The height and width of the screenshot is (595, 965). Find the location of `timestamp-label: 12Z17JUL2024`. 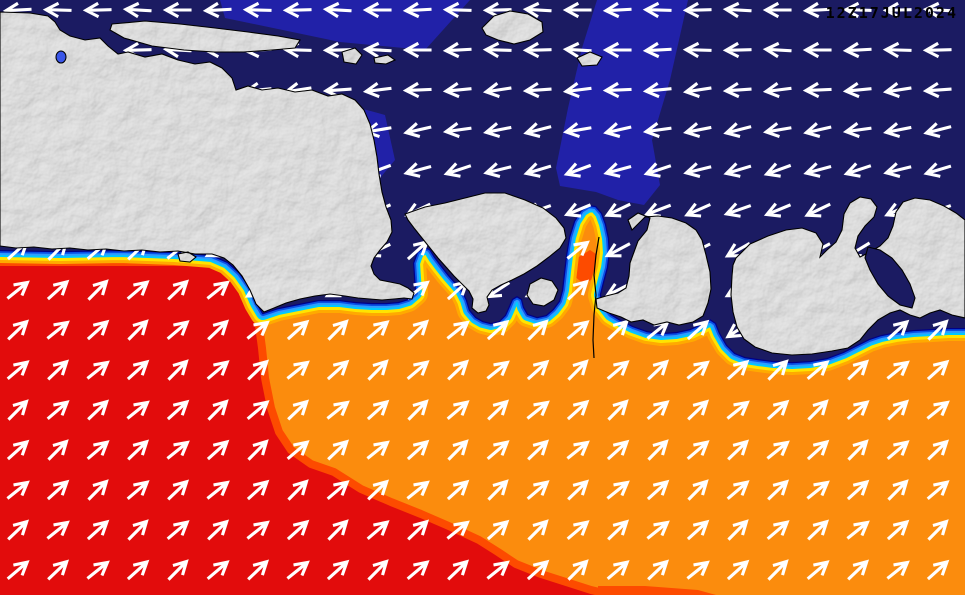

timestamp-label: 12Z17JUL2024 is located at coordinates (891, 13).